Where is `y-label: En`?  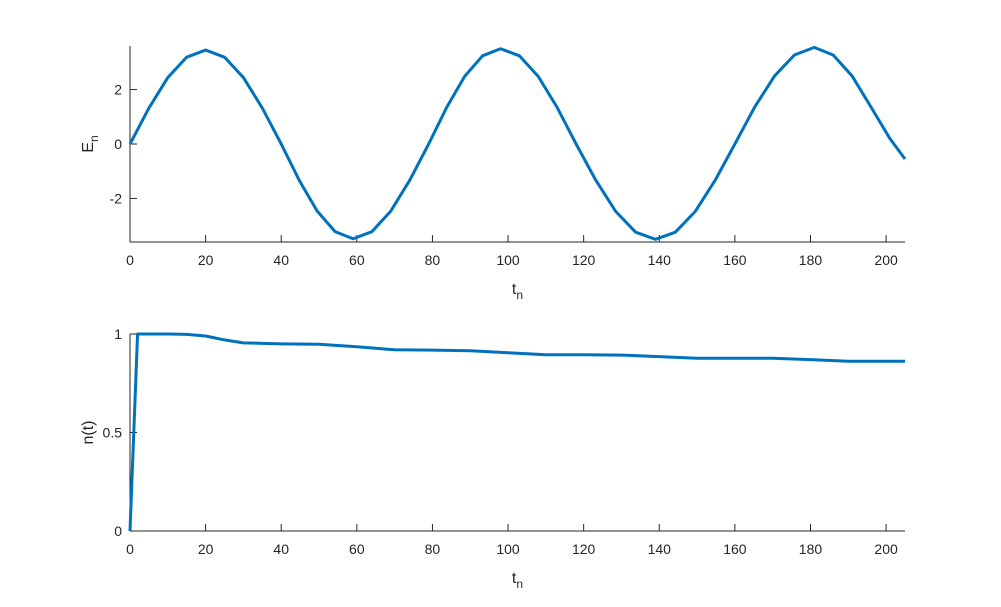 y-label: En is located at coordinates (90, 143).